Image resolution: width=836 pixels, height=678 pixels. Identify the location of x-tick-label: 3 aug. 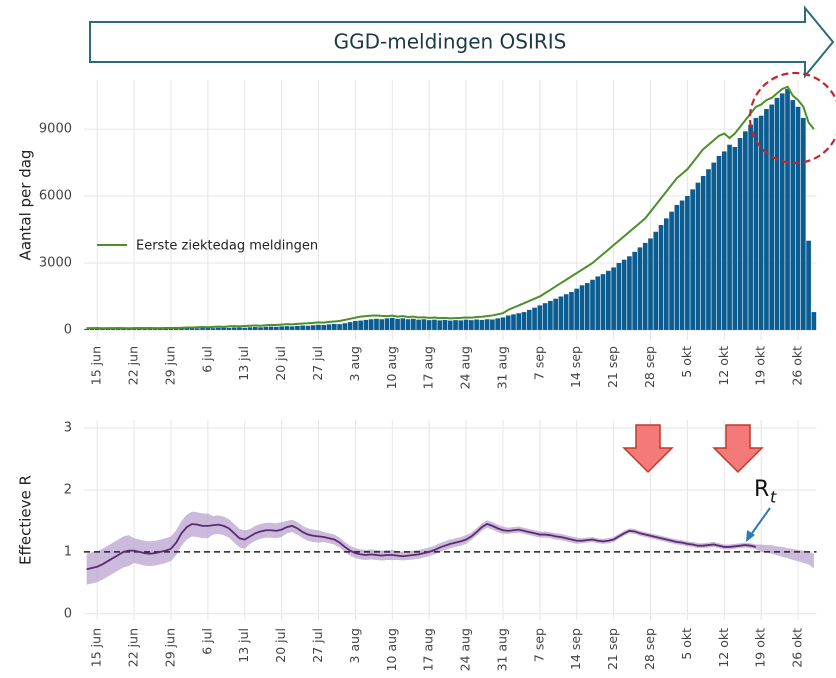
(354, 645).